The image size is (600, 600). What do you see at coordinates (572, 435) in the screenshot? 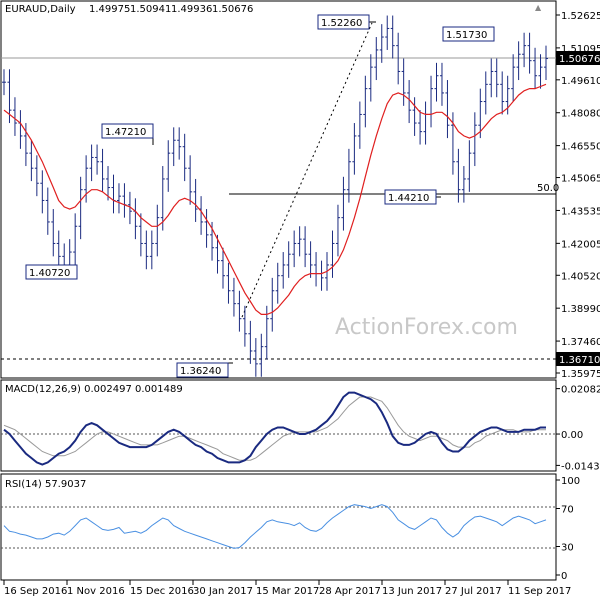
I see `macd-tick-label: 0.00` at bounding box center [572, 435].